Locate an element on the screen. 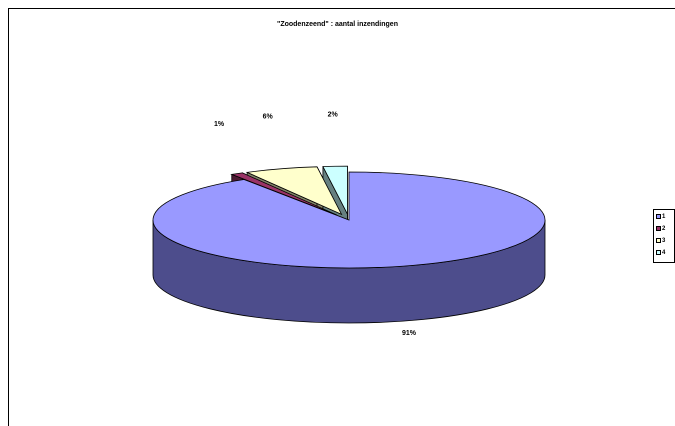 The height and width of the screenshot is (426, 675). data-label-4: 2% is located at coordinates (333, 115).